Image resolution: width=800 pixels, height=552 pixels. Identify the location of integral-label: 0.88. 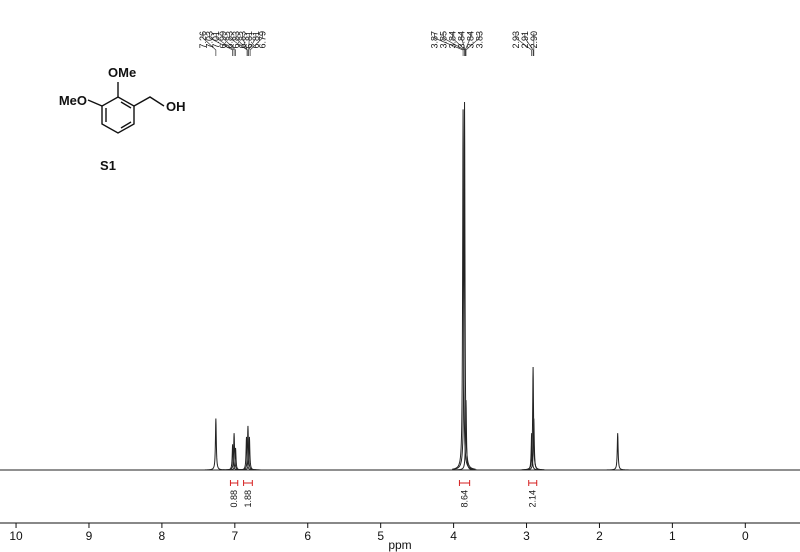
(234, 499).